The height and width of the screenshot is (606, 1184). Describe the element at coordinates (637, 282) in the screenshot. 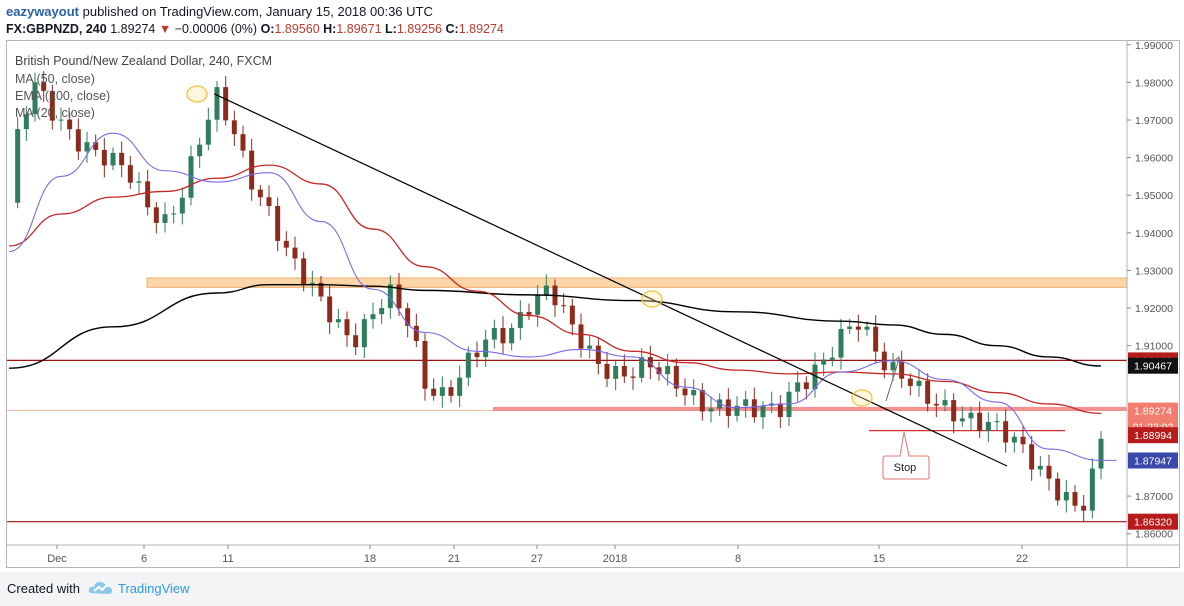

I see `resistance-zone` at that location.